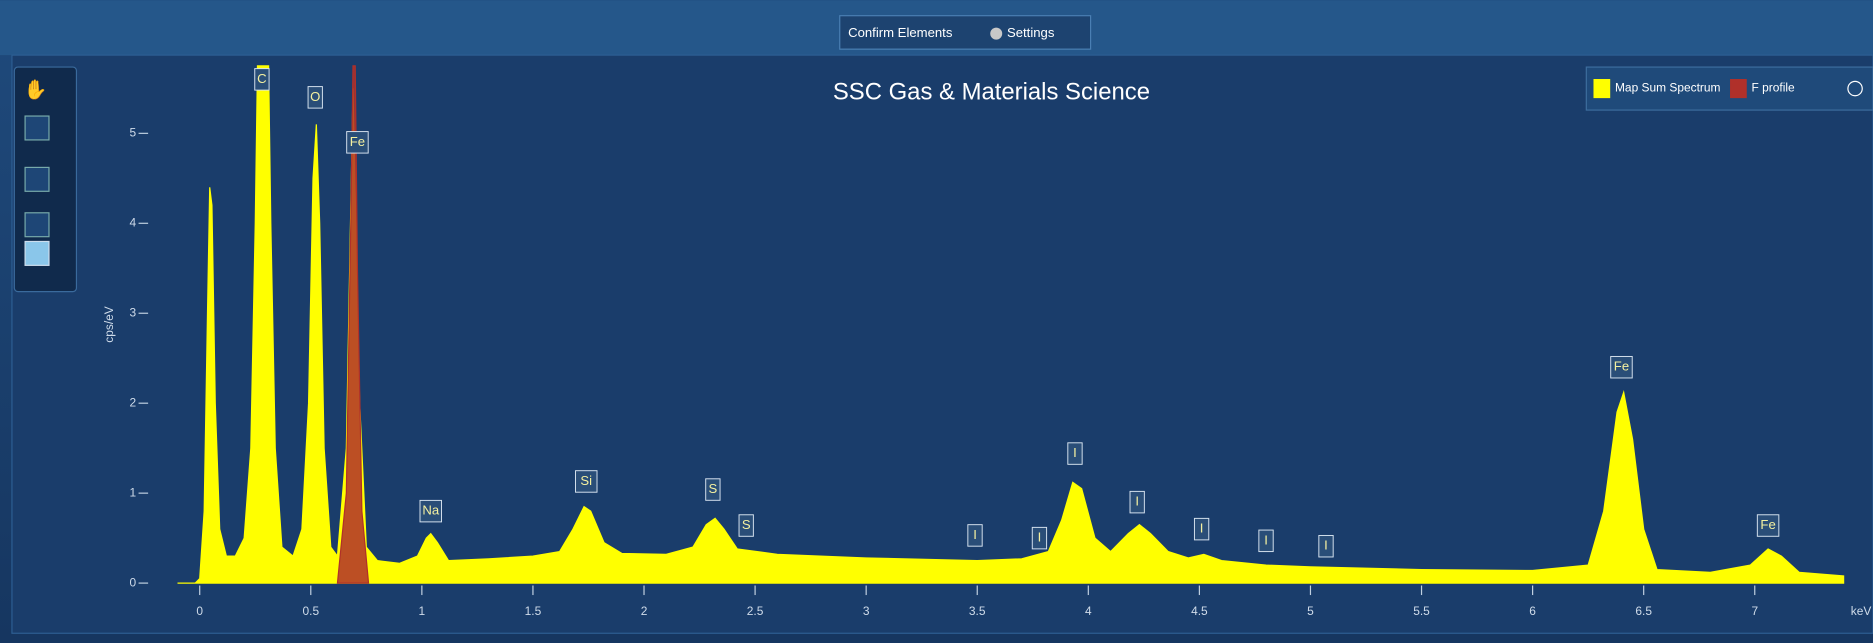 This screenshot has width=1873, height=643. Describe the element at coordinates (1421, 611) in the screenshot. I see `x-tick-label: 5.5` at that location.